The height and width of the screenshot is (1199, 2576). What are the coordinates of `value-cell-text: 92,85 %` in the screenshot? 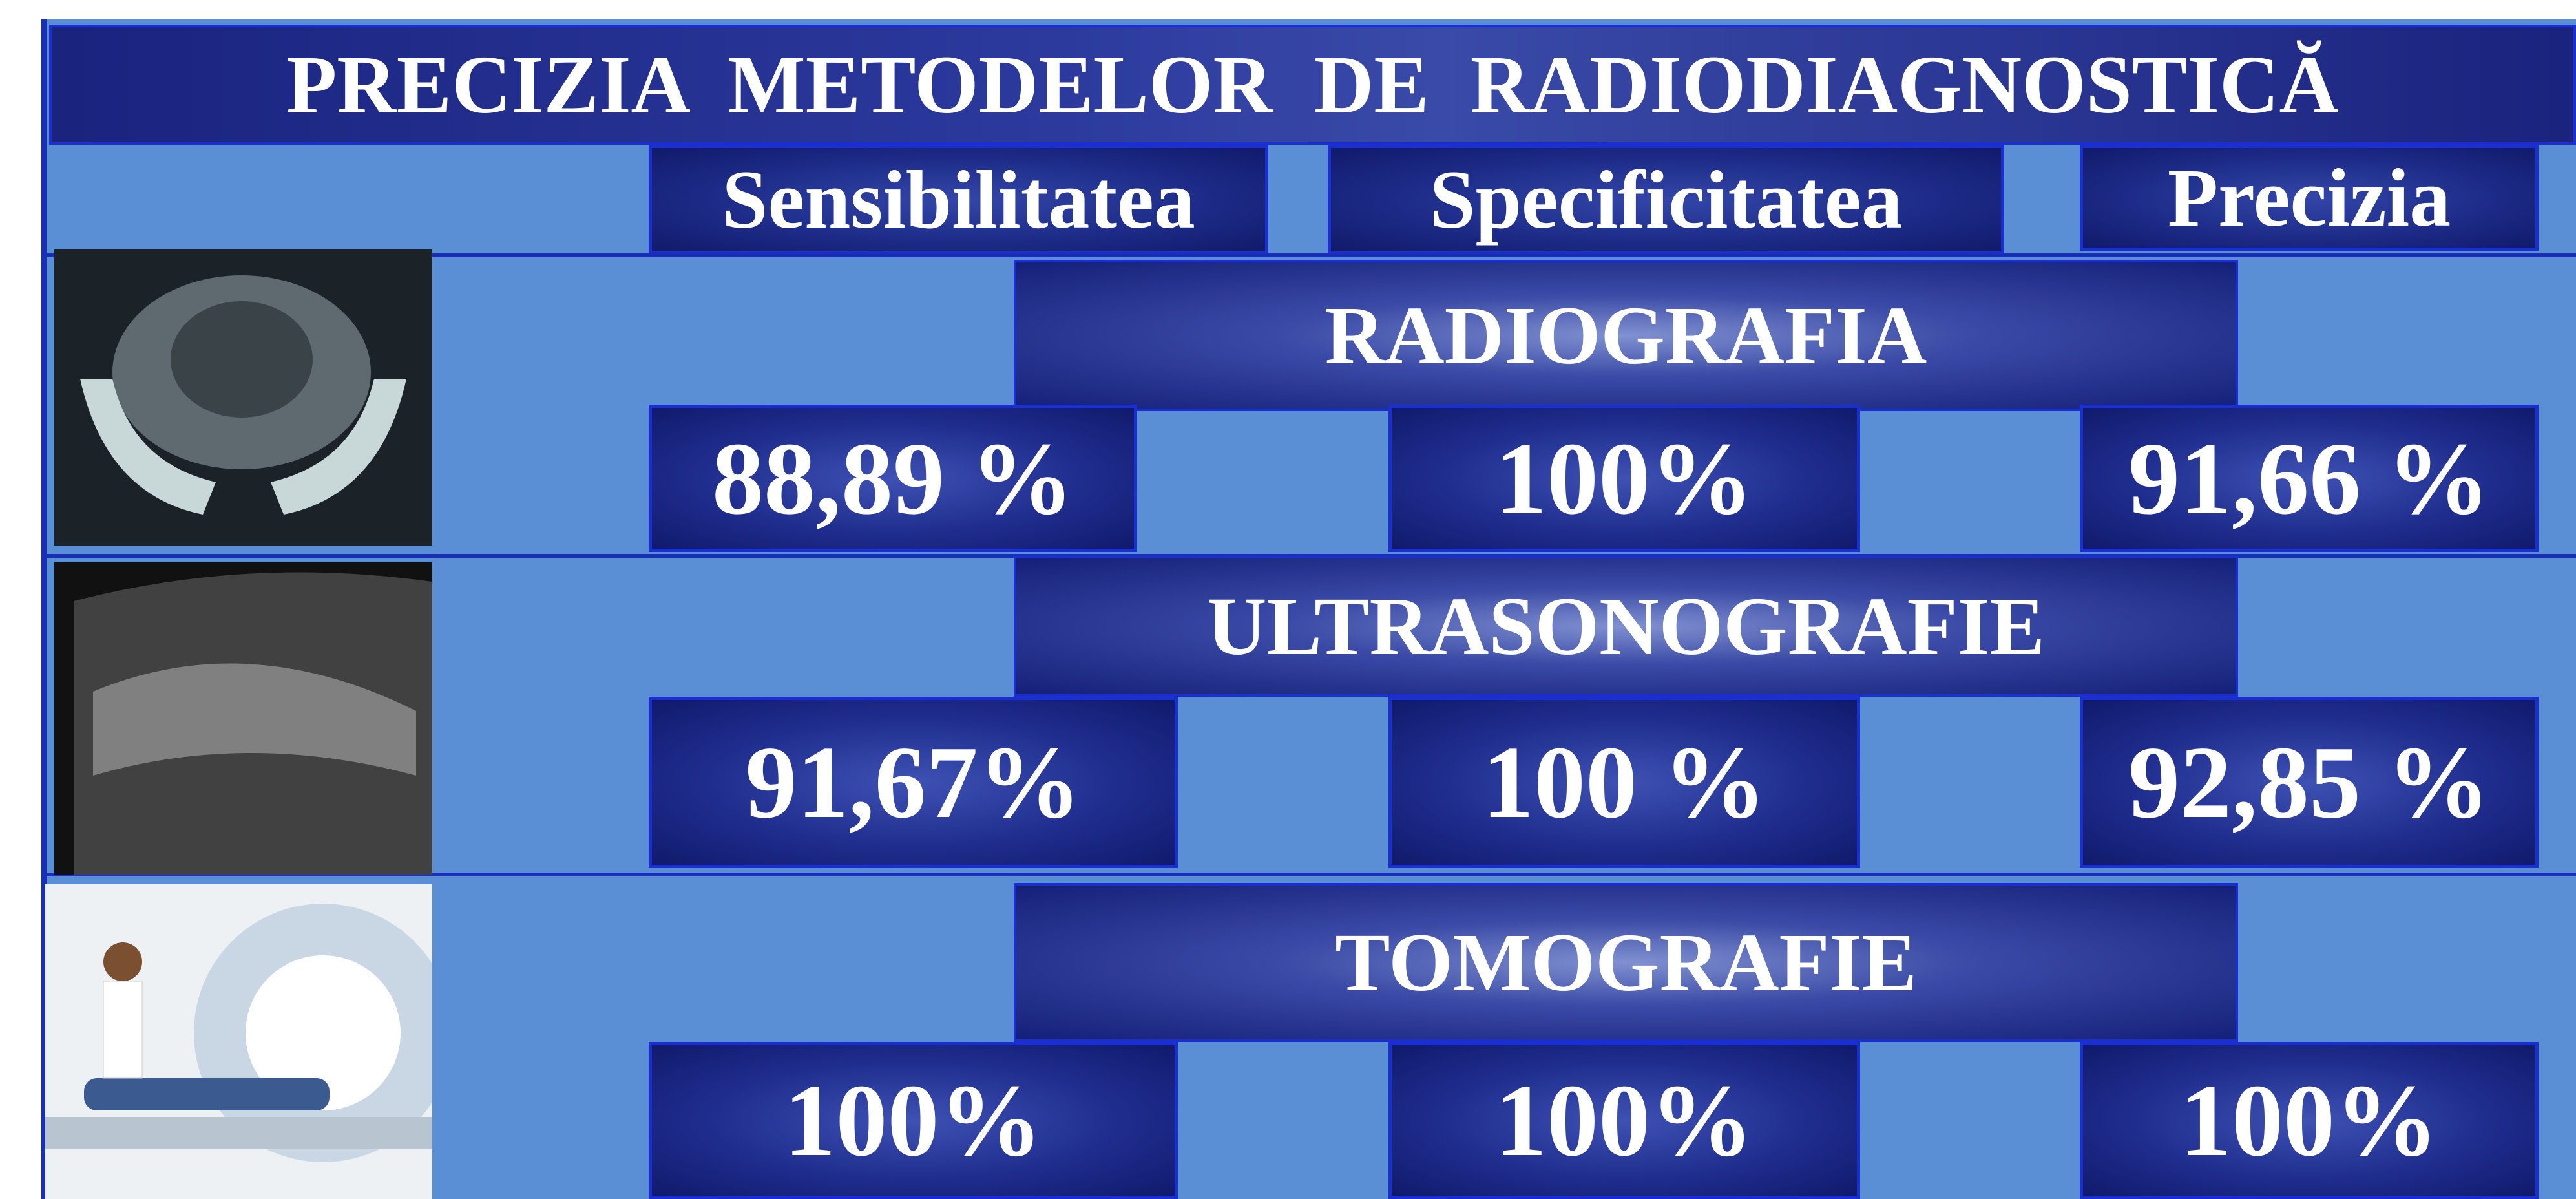 It's located at (2309, 782).